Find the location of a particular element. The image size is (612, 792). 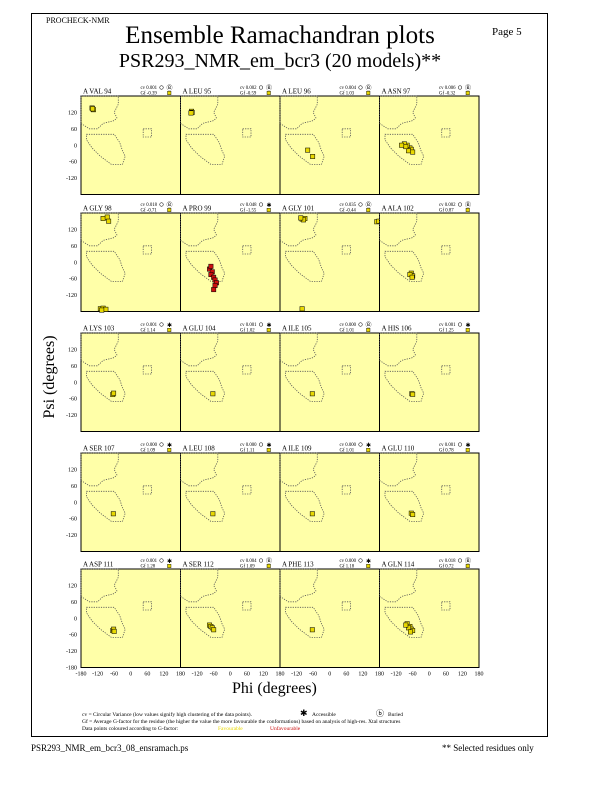

gf-value: Gf -0.44 is located at coordinates (348, 211).